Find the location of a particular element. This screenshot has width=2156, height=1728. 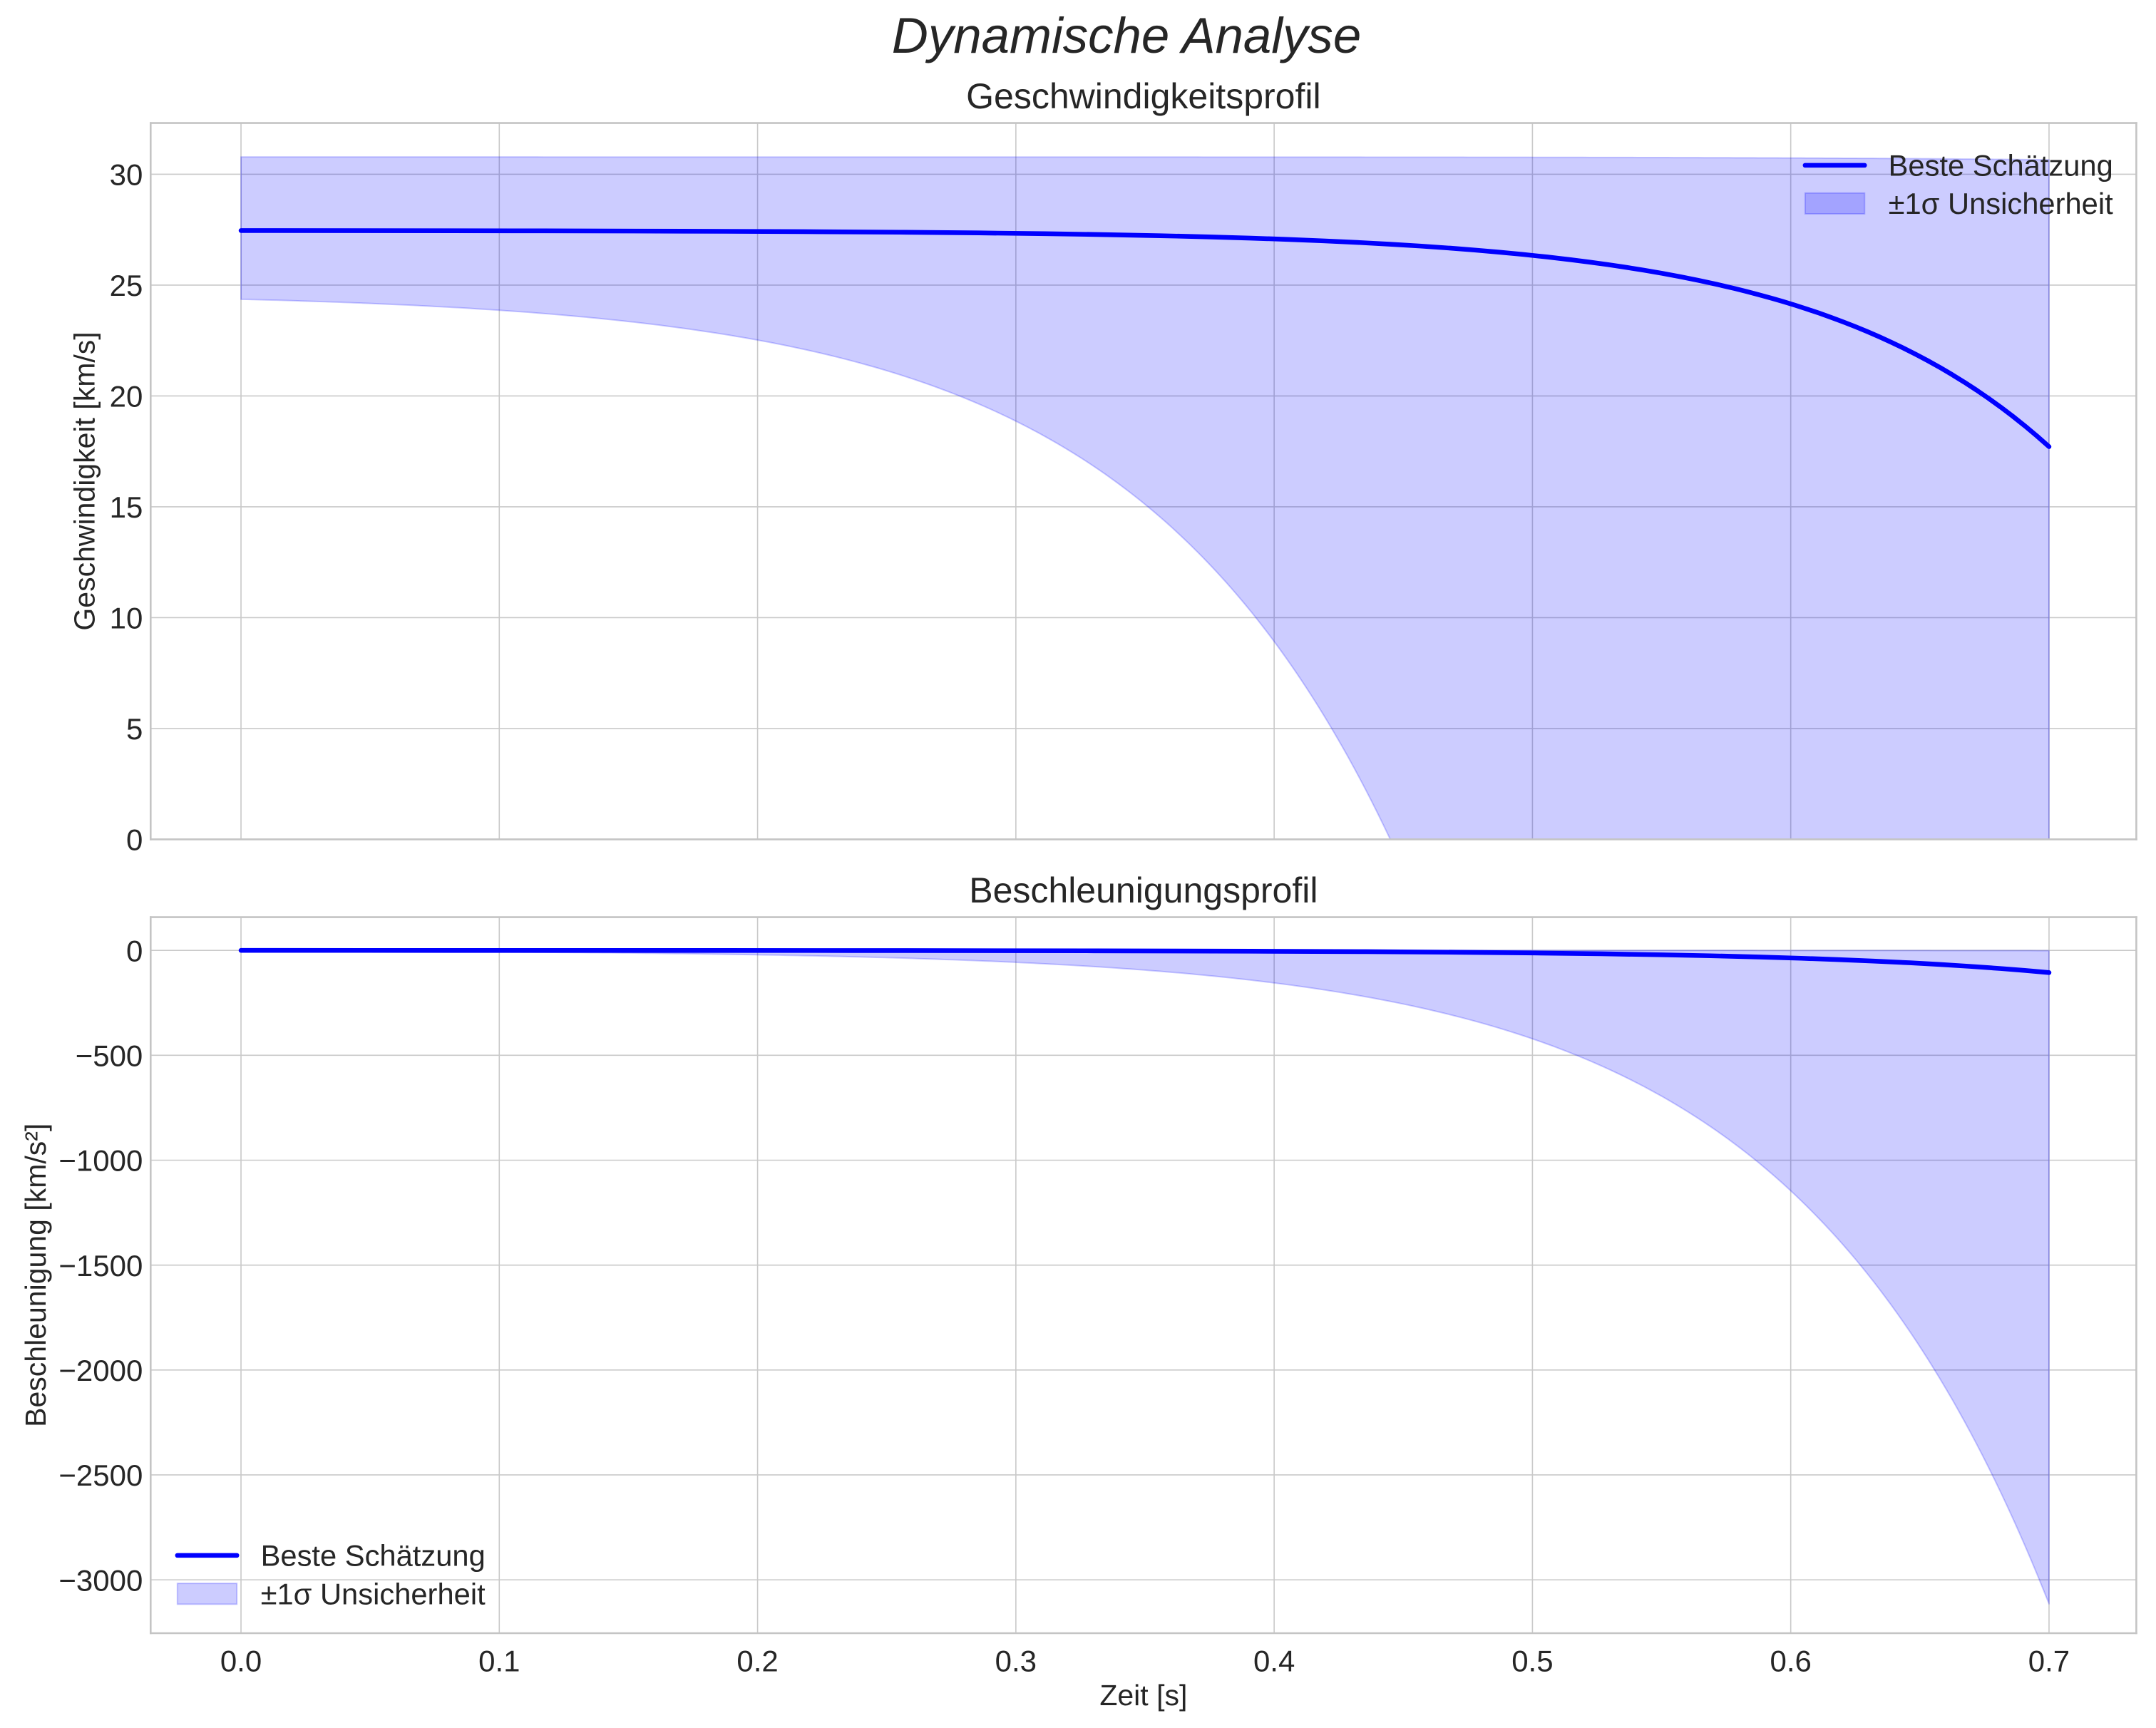

svg-text: Geschwindigkeitsprofil is located at coordinates (1143, 96).